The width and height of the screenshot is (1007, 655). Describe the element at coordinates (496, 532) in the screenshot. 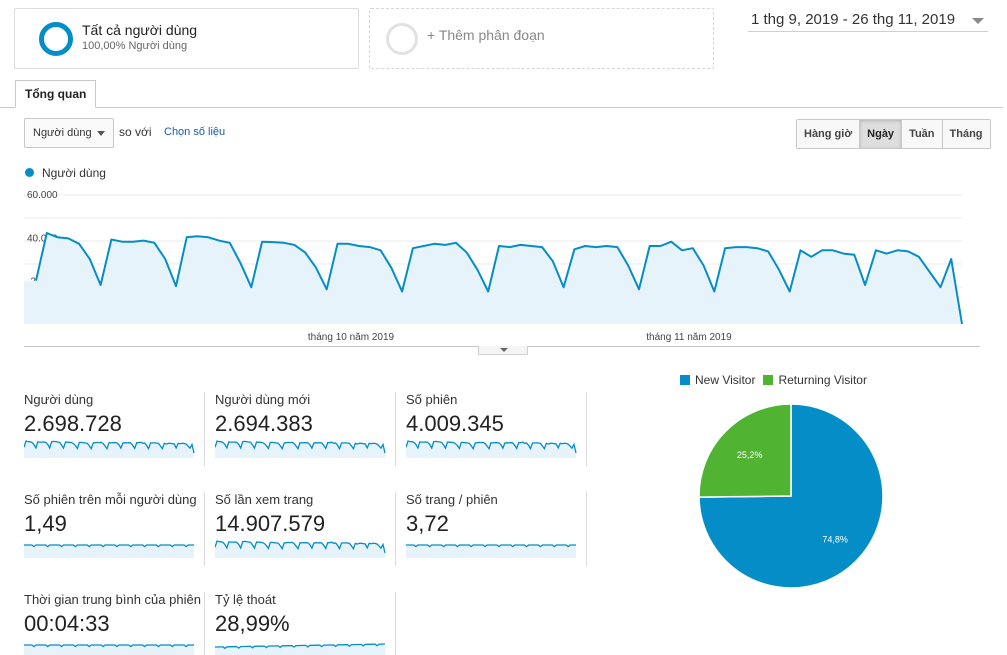

I see `scorecard: Số trang / phiên 3,72` at that location.